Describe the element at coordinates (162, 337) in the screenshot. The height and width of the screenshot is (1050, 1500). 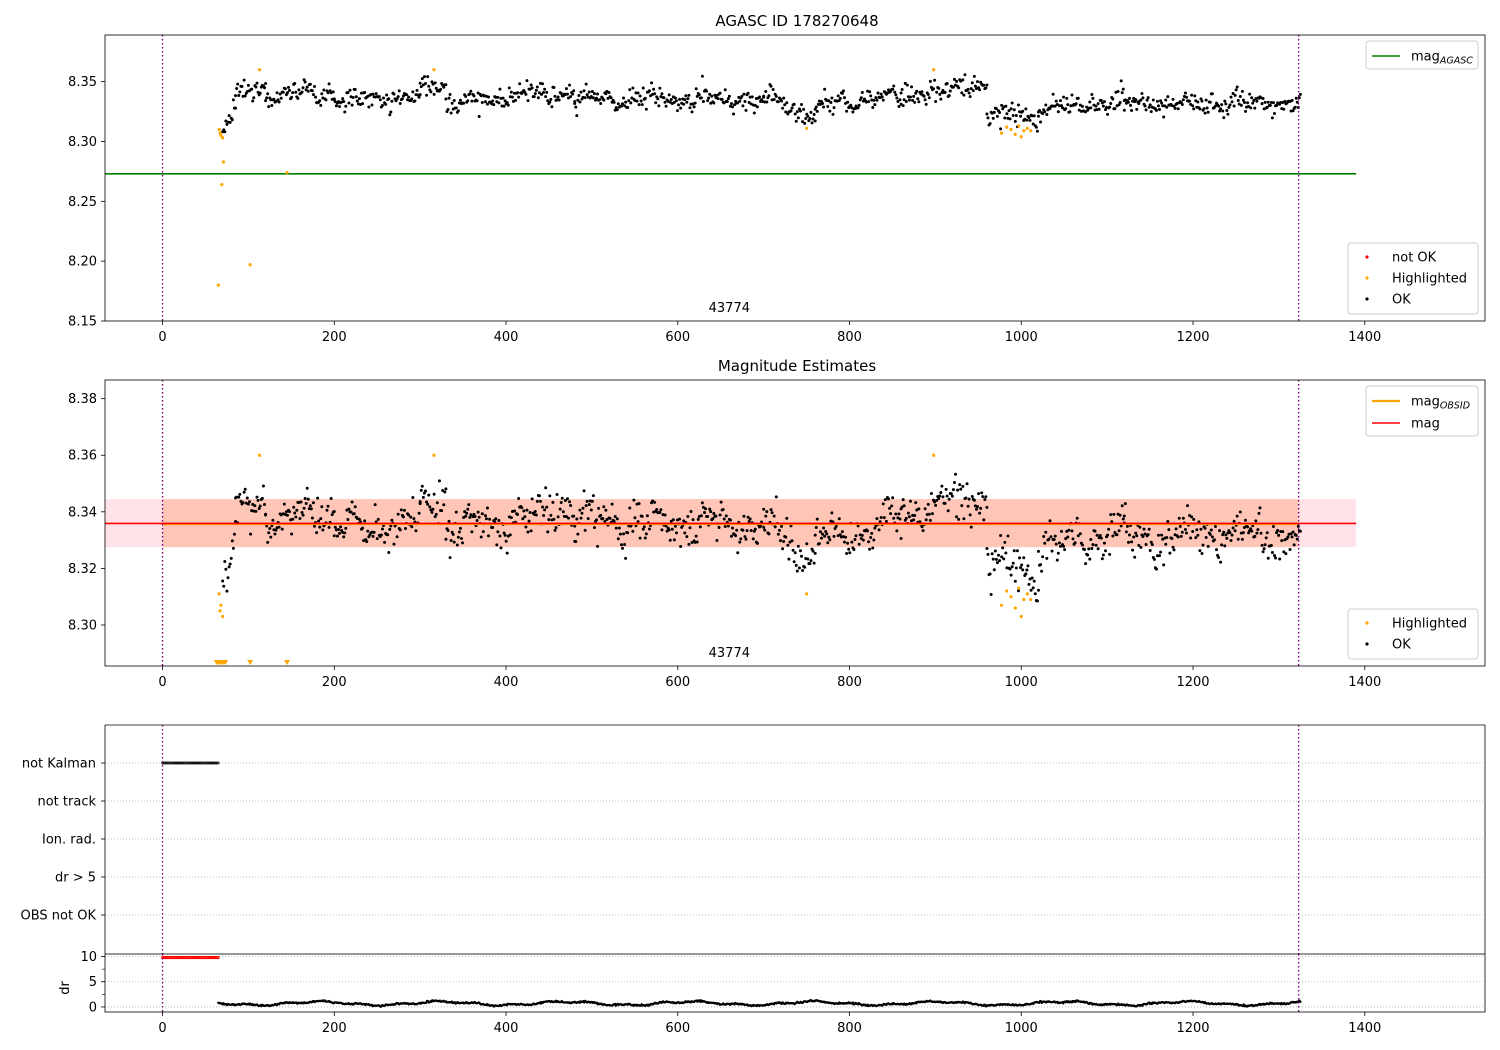
I see `x-tick-label: 0` at that location.